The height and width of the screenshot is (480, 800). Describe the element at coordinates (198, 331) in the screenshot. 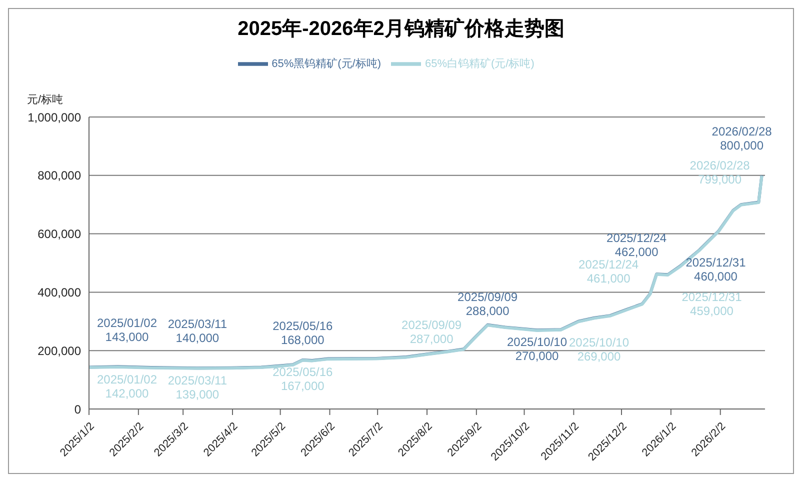

I see `annotation: 2025/03/11 140,000` at that location.